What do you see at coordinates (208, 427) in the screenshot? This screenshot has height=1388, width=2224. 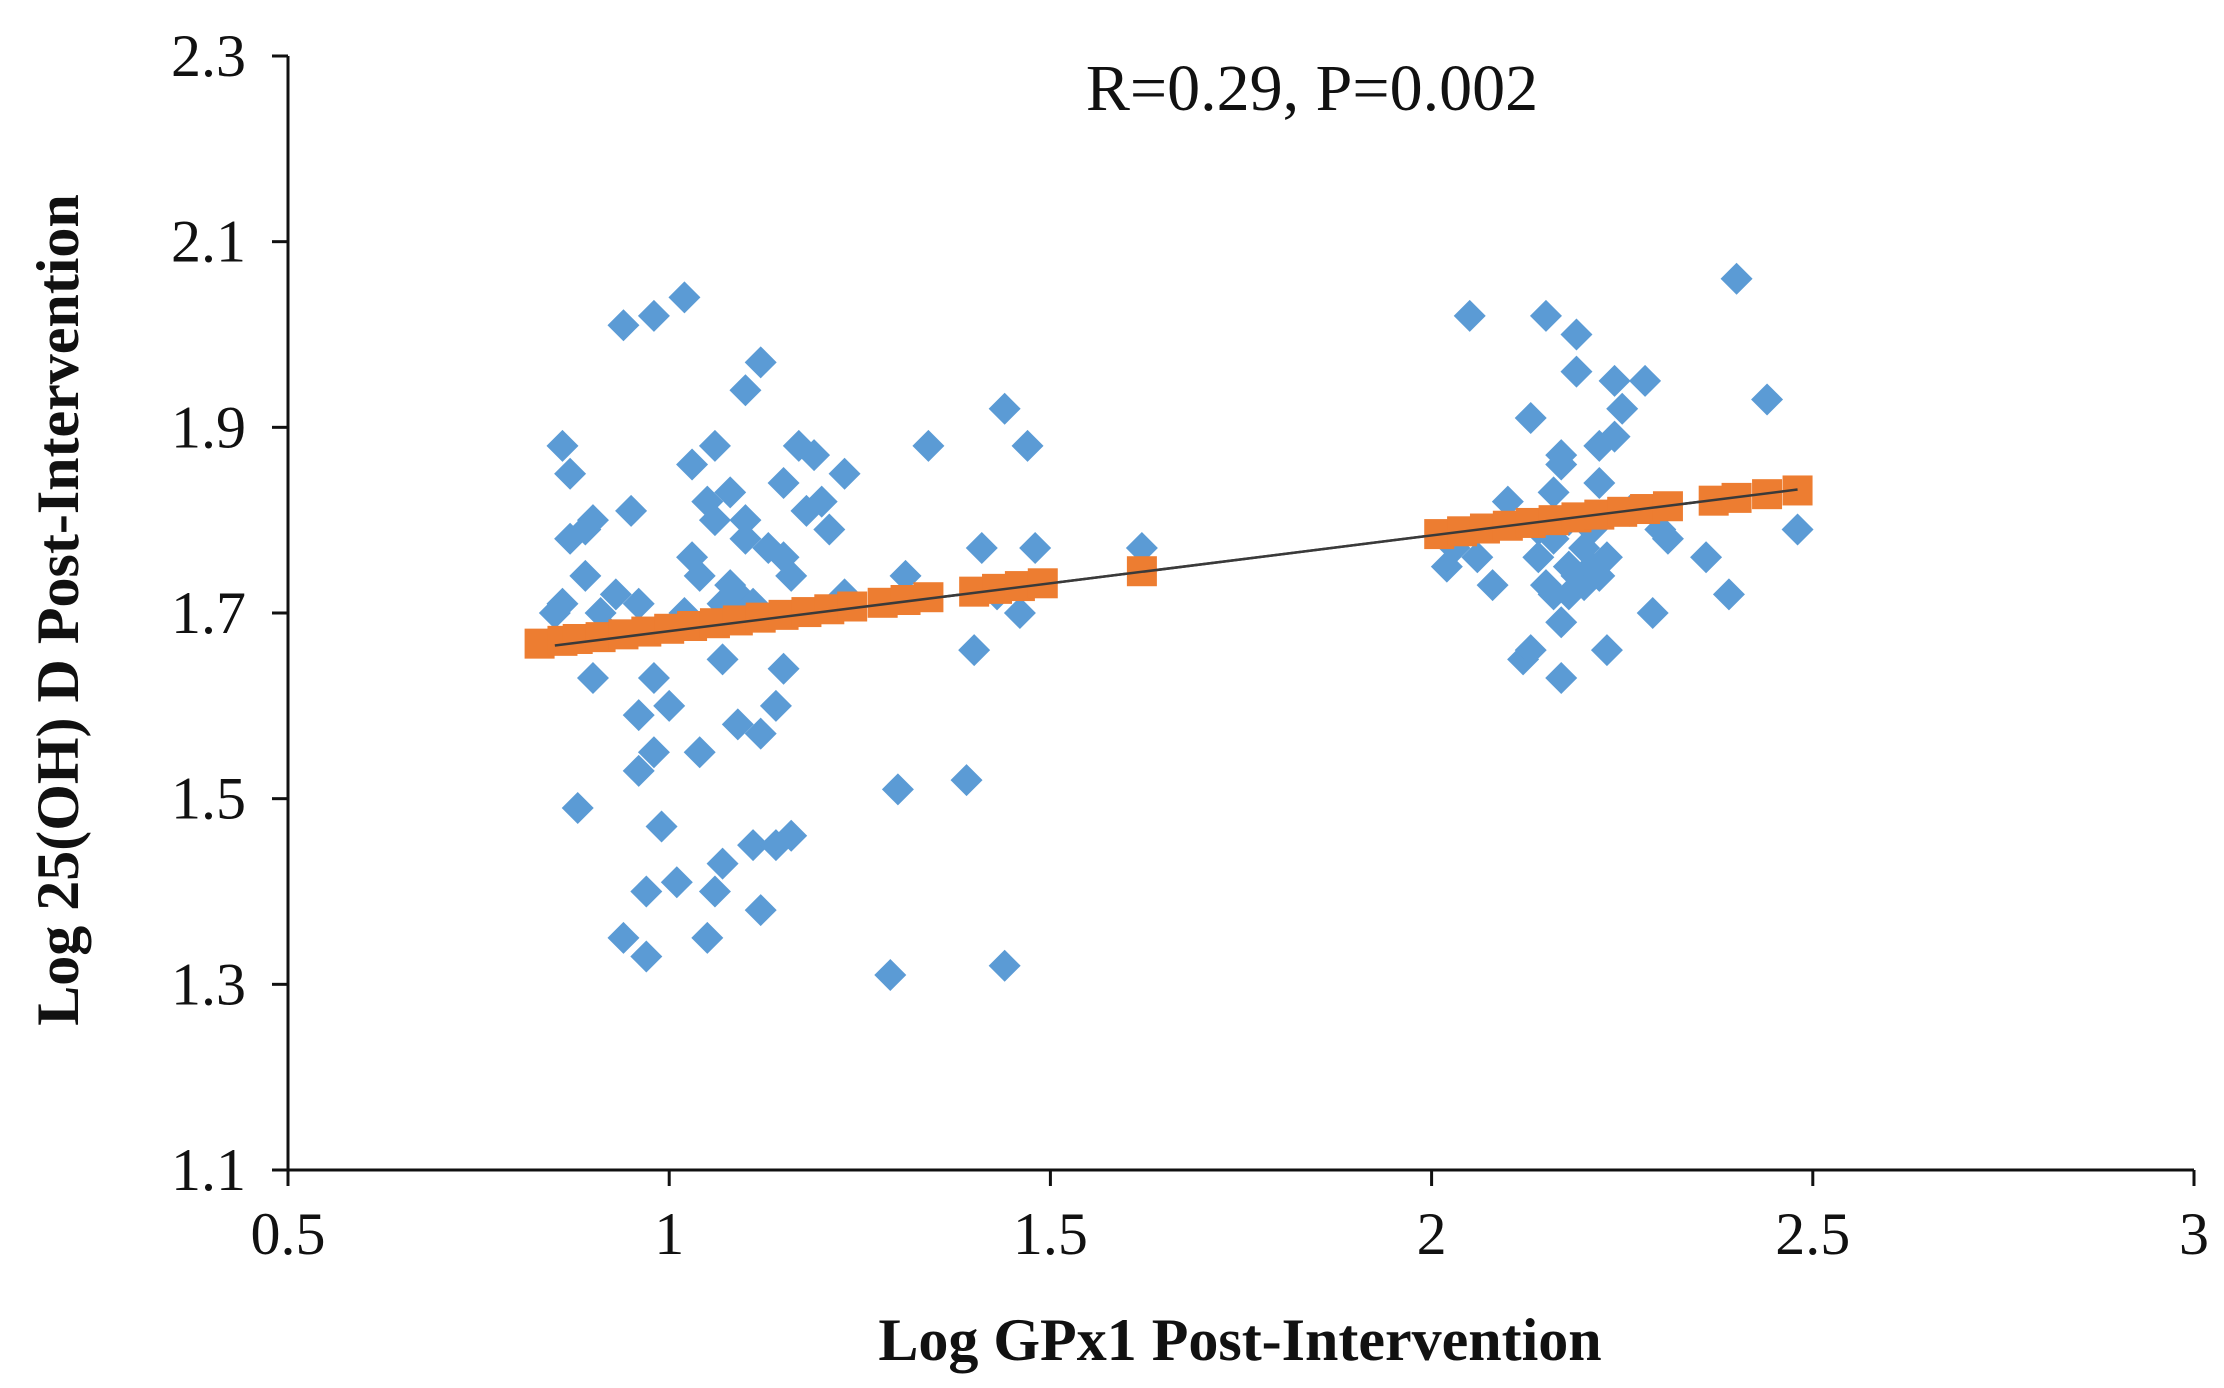 I see `y-tick-label: 1.9` at bounding box center [208, 427].